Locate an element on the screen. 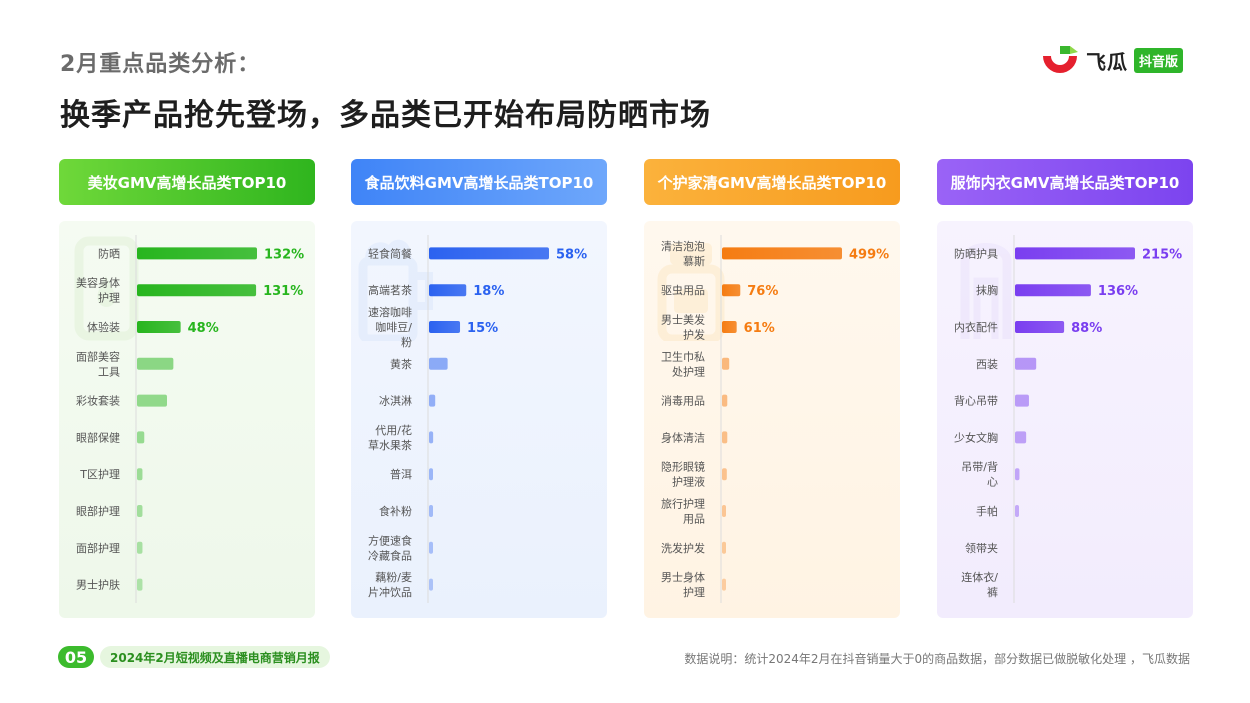  report-name: 2024年2月短视频及直播电商营销月报 is located at coordinates (215, 657).